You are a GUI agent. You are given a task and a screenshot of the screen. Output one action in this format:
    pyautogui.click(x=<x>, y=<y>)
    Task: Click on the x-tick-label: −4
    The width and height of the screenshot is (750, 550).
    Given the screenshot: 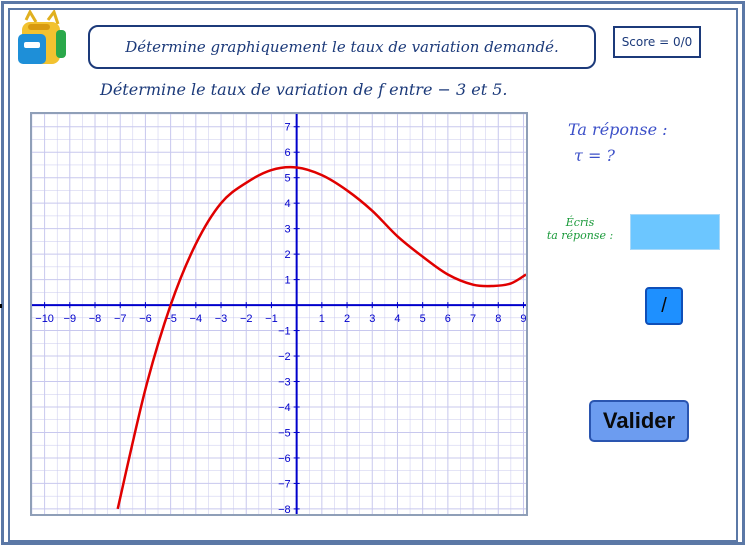 What is the action you would take?
    pyautogui.click(x=196, y=319)
    